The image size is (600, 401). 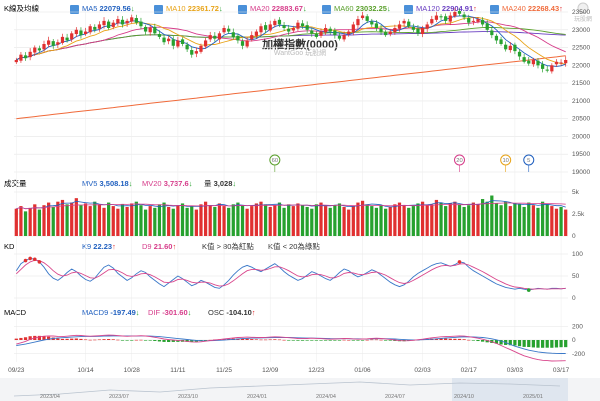 What do you see at coordinates (272, 9) in the screenshot?
I see `ma20-toggle: MA20 22883.67↓` at bounding box center [272, 9].